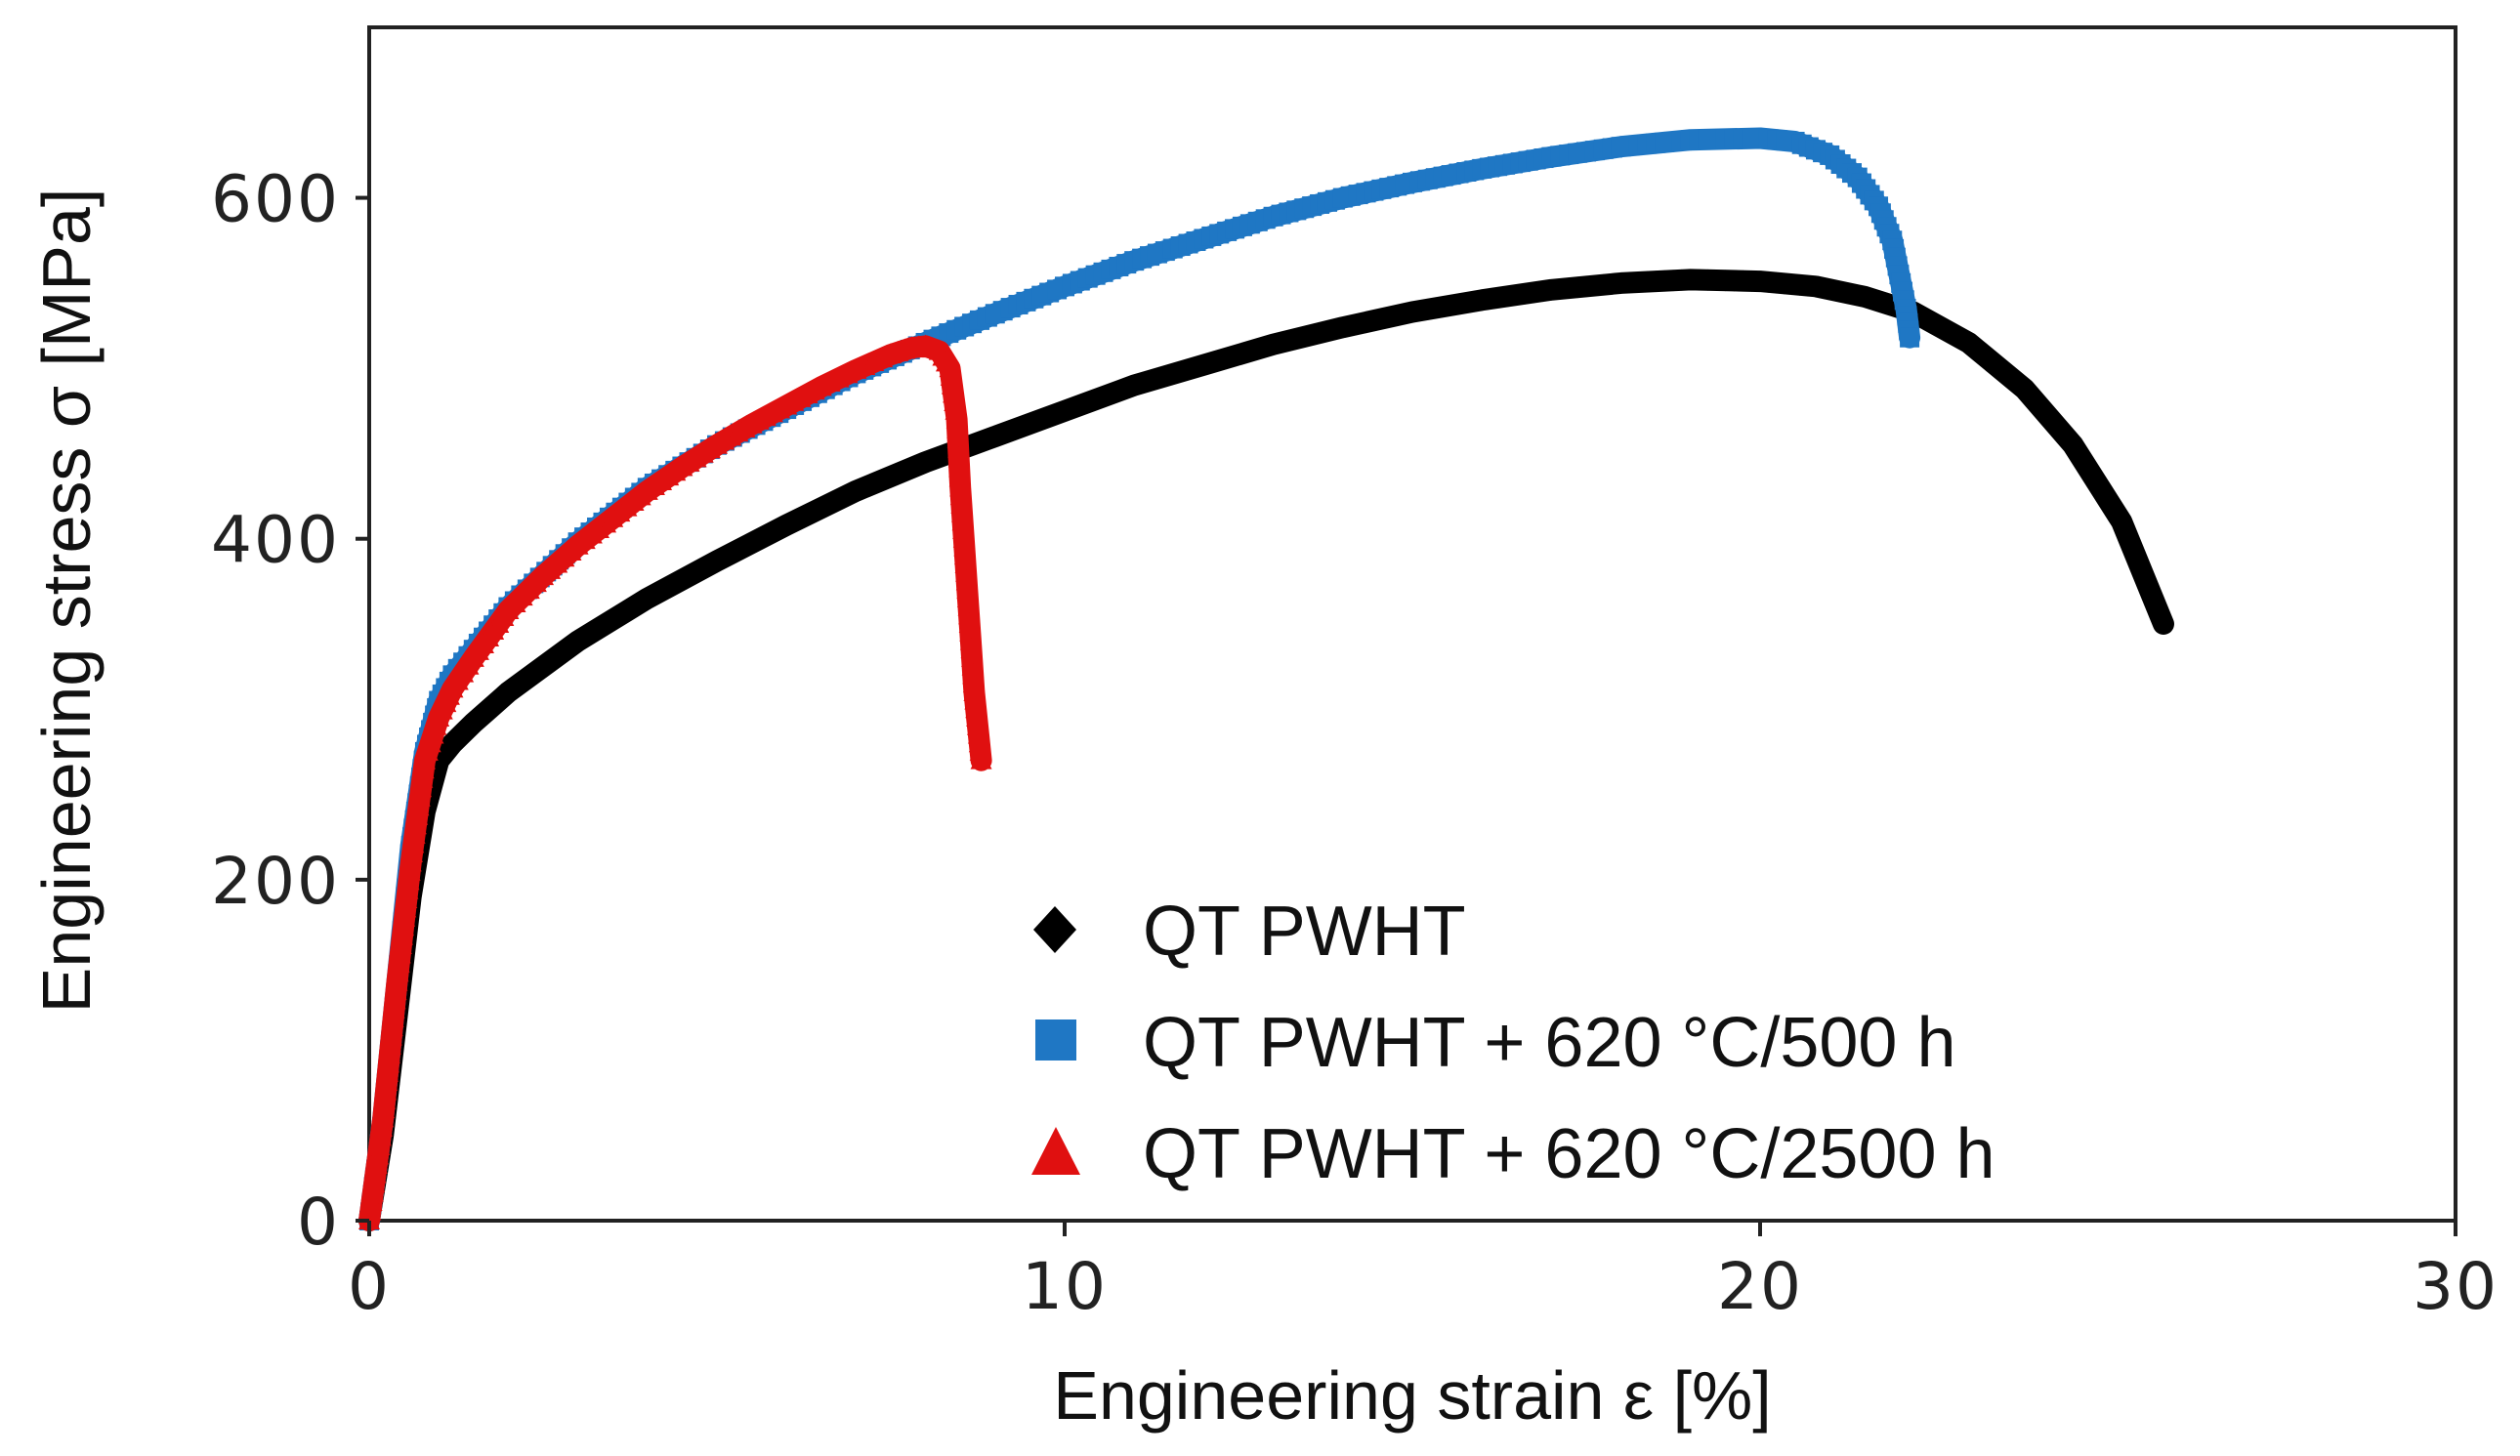  I want to click on legend-label-qt-pwht-500h: QT PWHT + 620 °C/500 h, so click(1549, 1043).